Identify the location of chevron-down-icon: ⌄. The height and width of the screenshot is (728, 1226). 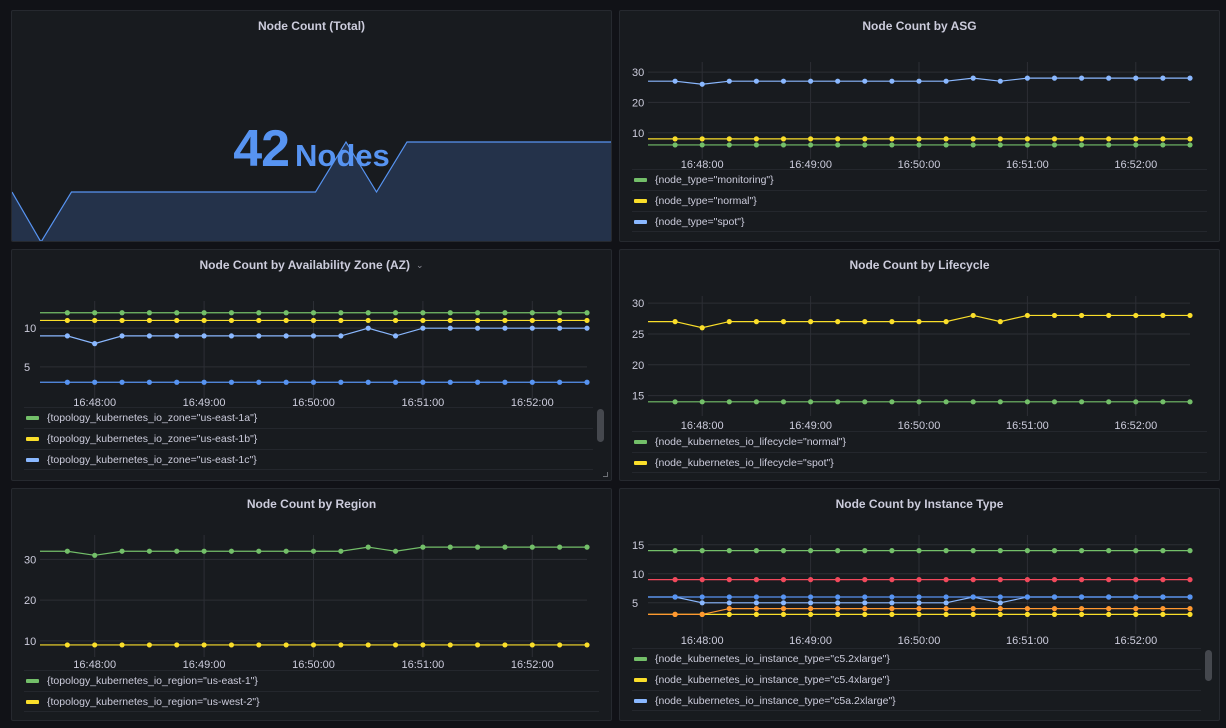
(419, 265).